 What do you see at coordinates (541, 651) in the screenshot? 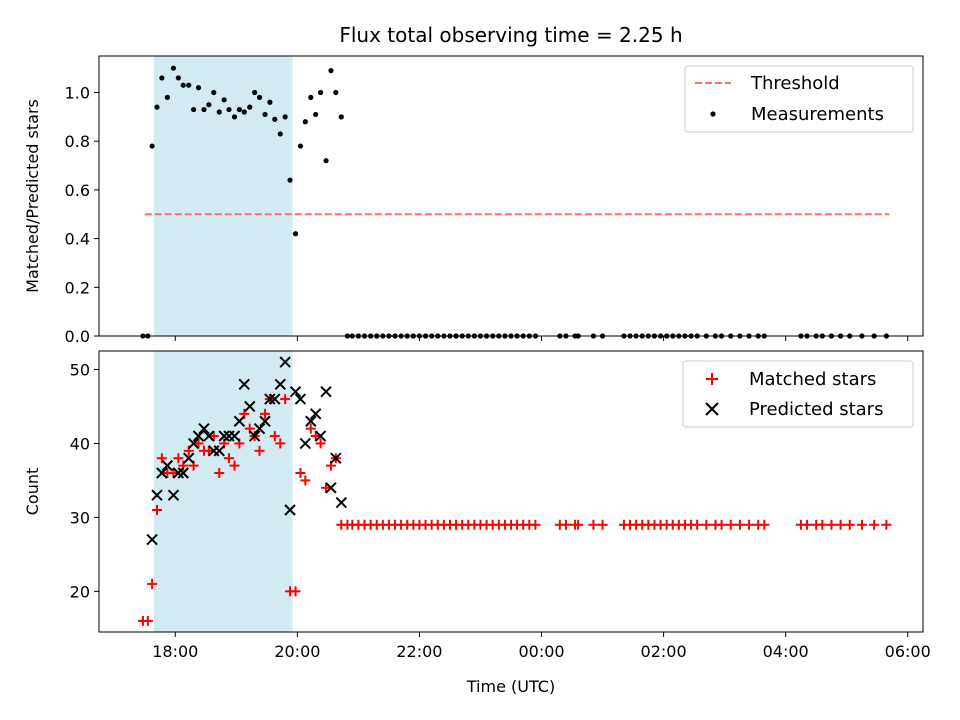
I see `x-tick-label: 00:00` at bounding box center [541, 651].